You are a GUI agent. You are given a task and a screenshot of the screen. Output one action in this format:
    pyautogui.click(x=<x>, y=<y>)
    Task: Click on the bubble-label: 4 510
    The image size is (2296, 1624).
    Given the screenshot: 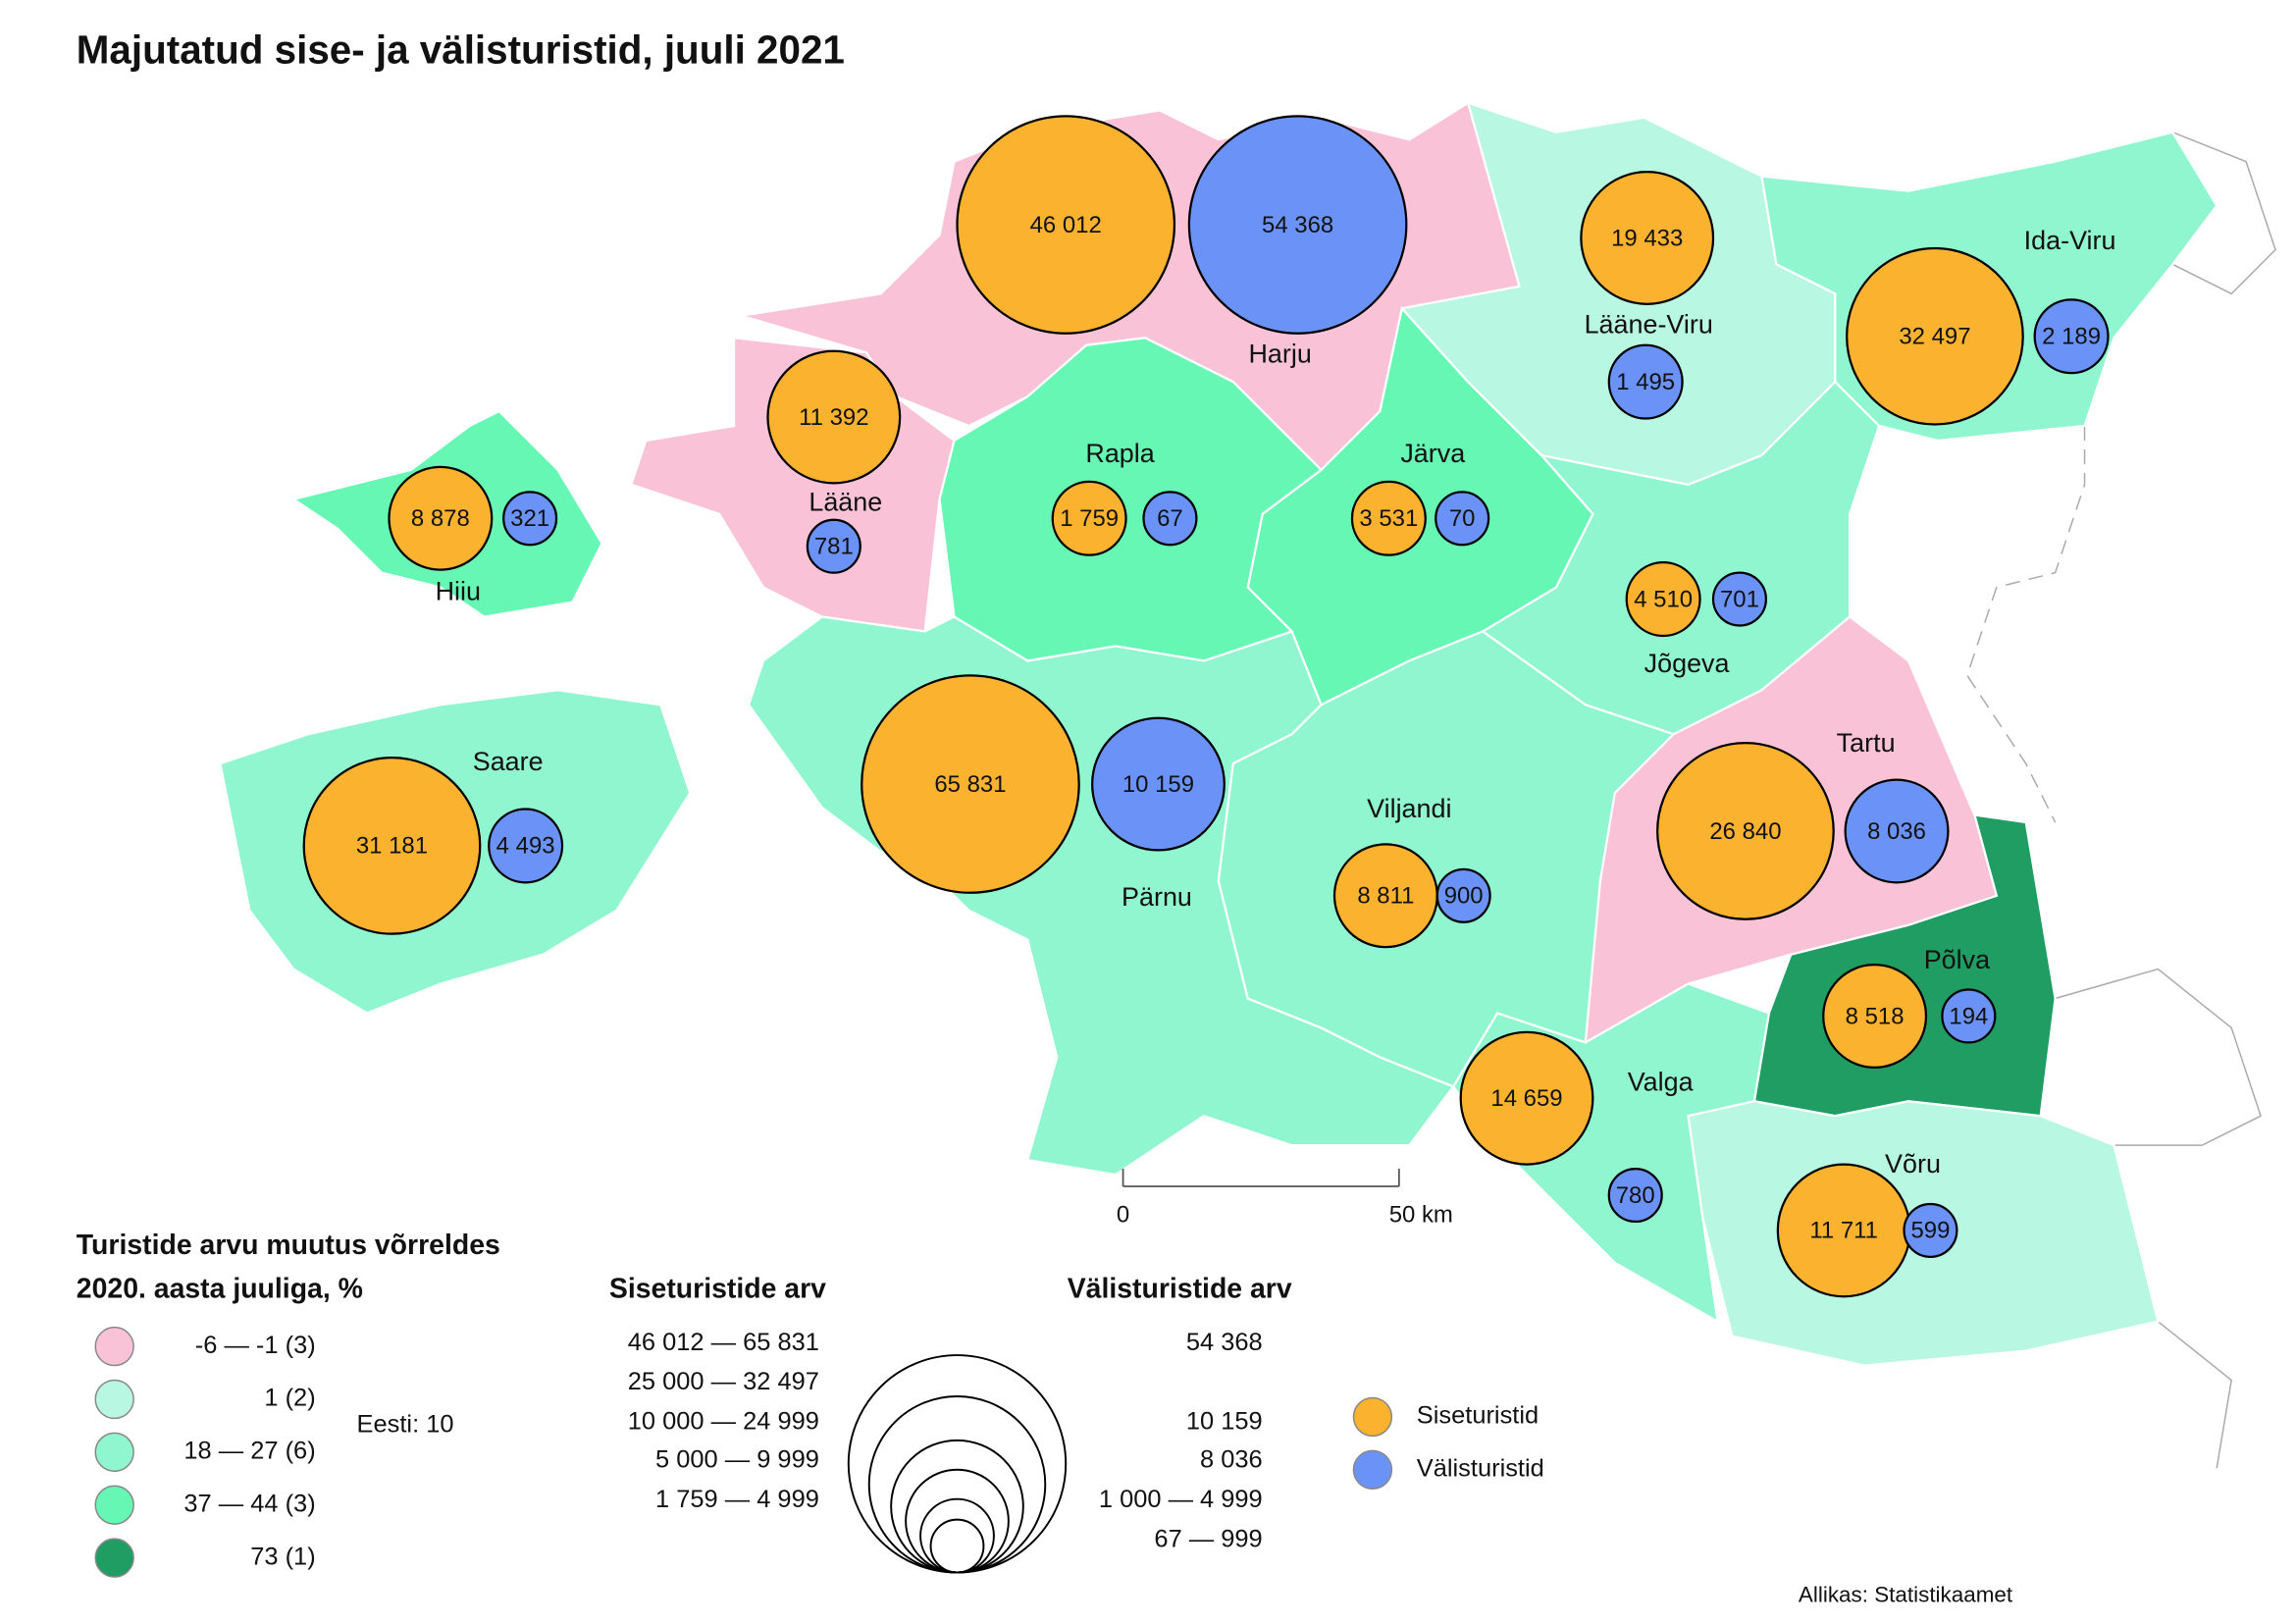 What is the action you would take?
    pyautogui.click(x=1663, y=599)
    